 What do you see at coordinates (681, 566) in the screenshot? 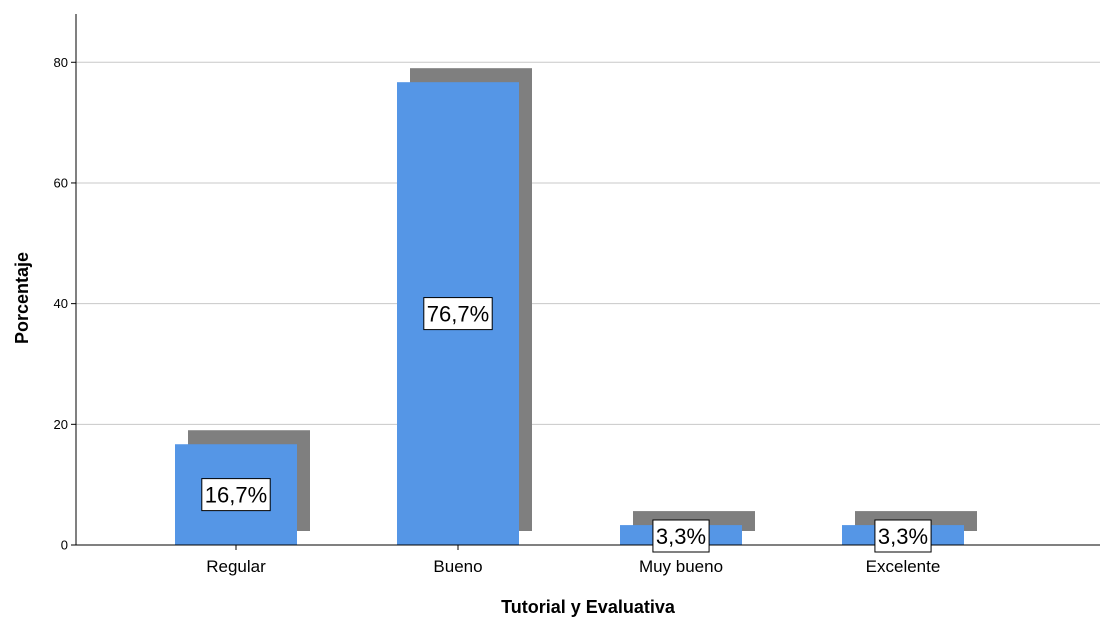
I see `x-tick-label: Muy bueno` at bounding box center [681, 566].